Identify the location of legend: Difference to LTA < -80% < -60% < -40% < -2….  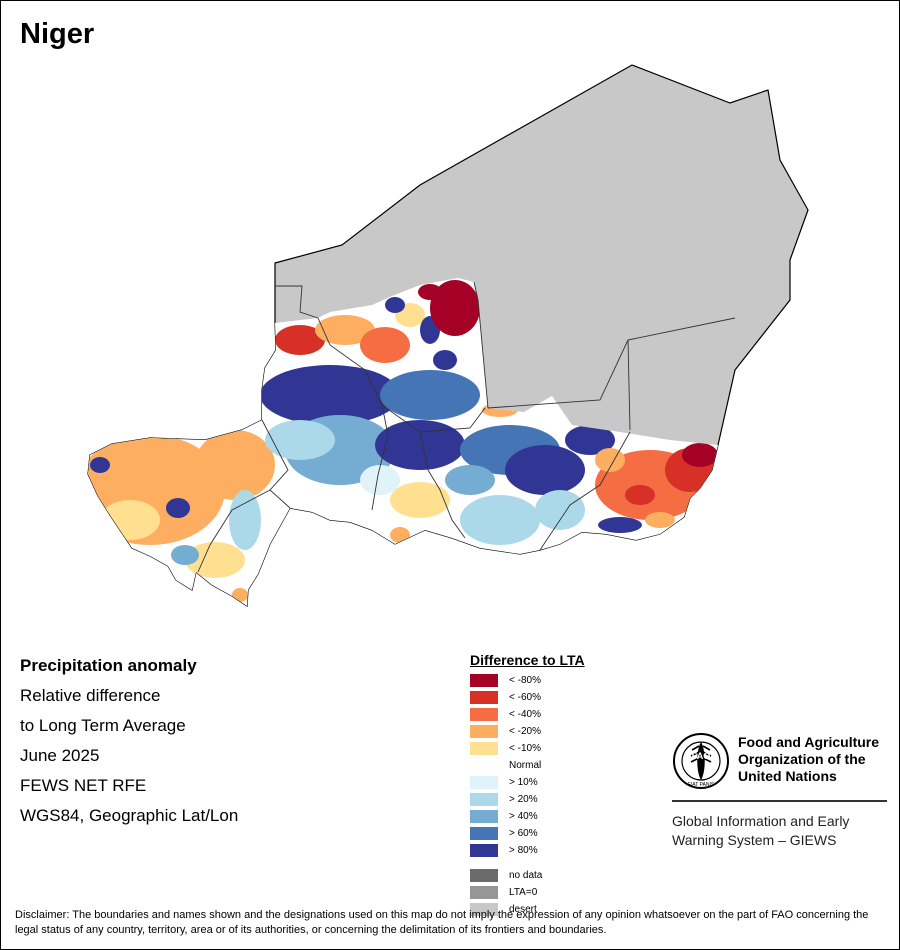
(527, 785).